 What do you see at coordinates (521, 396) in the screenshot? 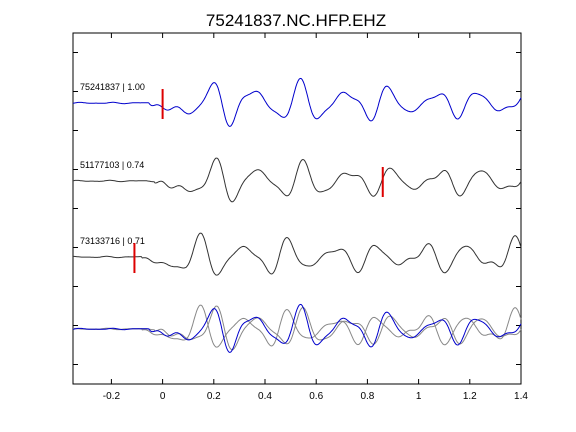
I see `x-tick-label: 1.4` at bounding box center [521, 396].